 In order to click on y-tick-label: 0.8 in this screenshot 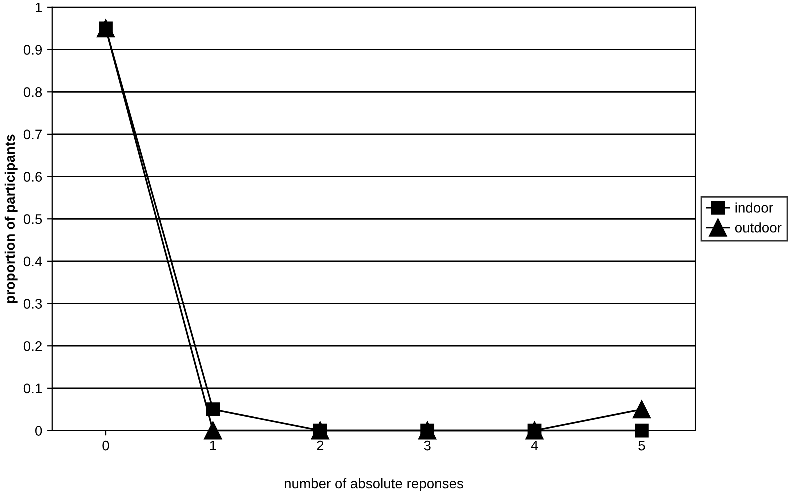, I will do `click(33, 92)`.